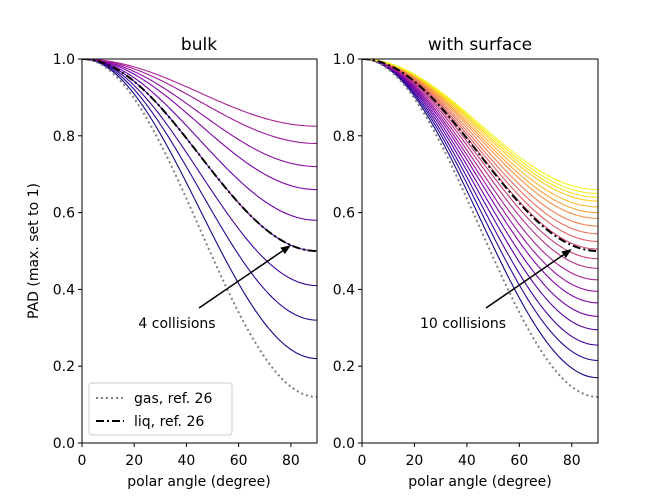  I want to click on y-ticks-bulk: 0.0 0.2 0.4 0.6 0.8 1.0, so click(67, 252).